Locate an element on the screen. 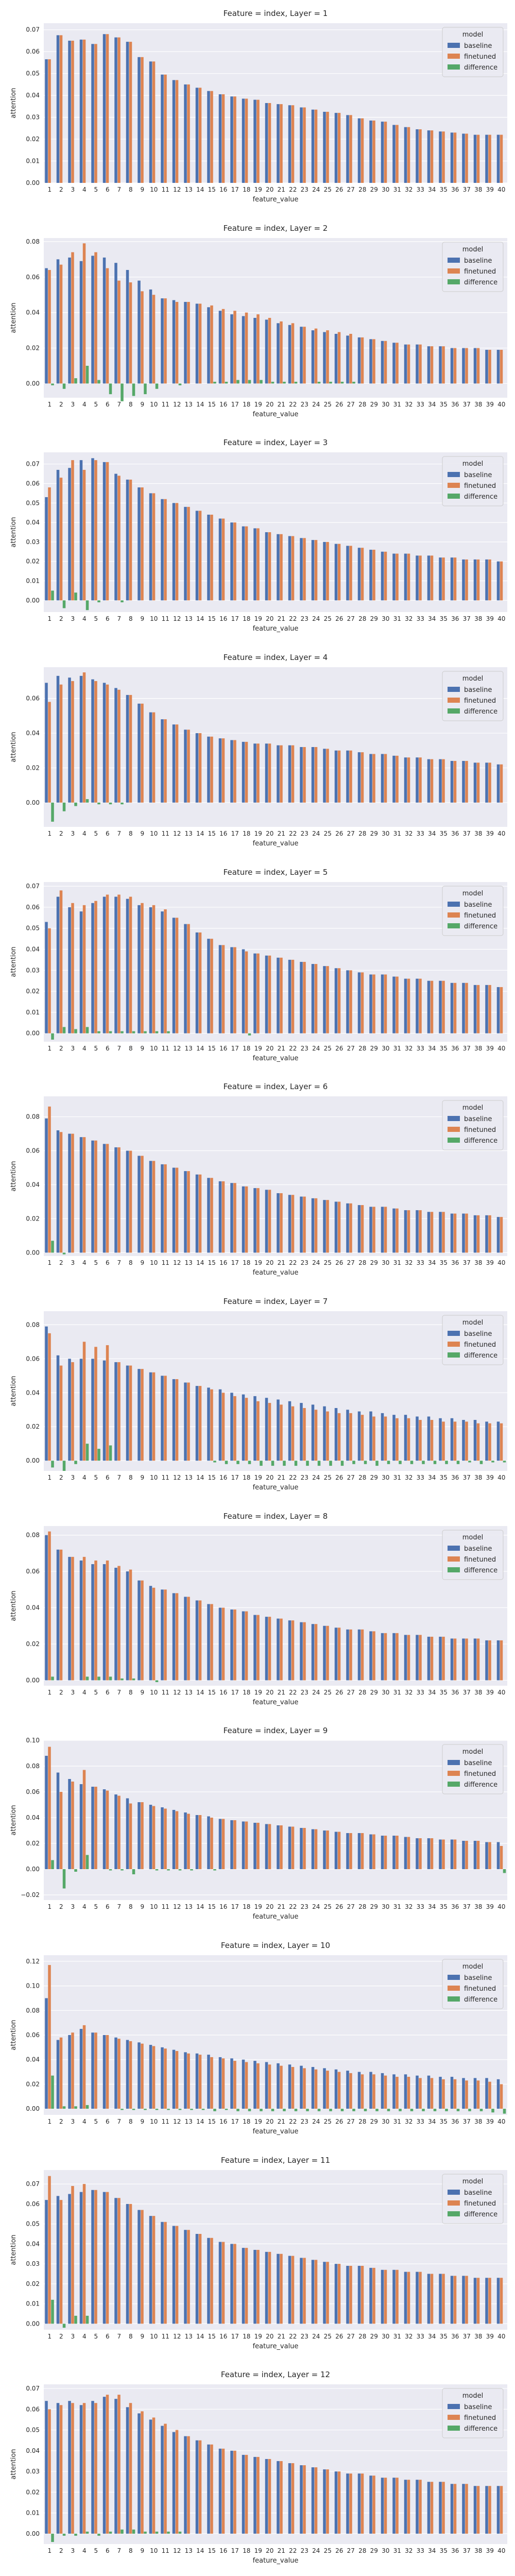 This screenshot has width=515, height=2576. x-tick-label: 23 is located at coordinates (304, 2336).